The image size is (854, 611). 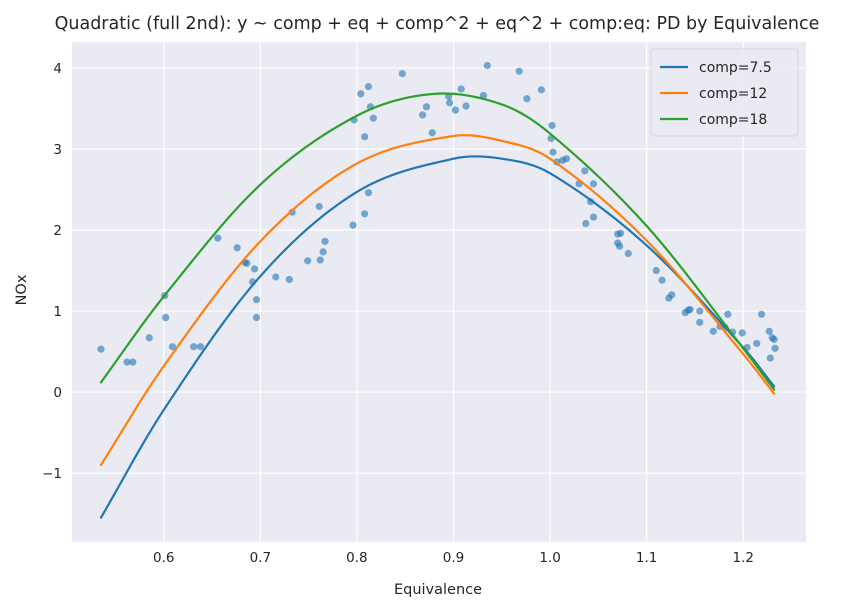 What do you see at coordinates (733, 120) in the screenshot?
I see `legend-label: comp=18` at bounding box center [733, 120].